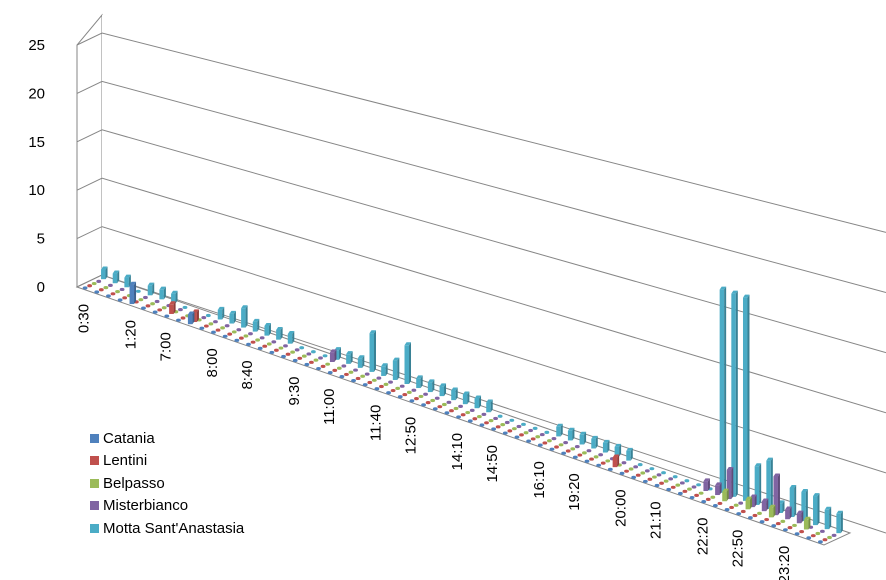 This screenshot has height=580, width=886. Describe the element at coordinates (167, 528) in the screenshot. I see `legend-item-motta: Motta Sant'Anastasia` at that location.